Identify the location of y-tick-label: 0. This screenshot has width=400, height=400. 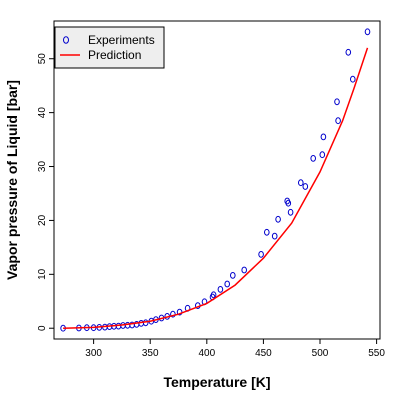
(42, 328).